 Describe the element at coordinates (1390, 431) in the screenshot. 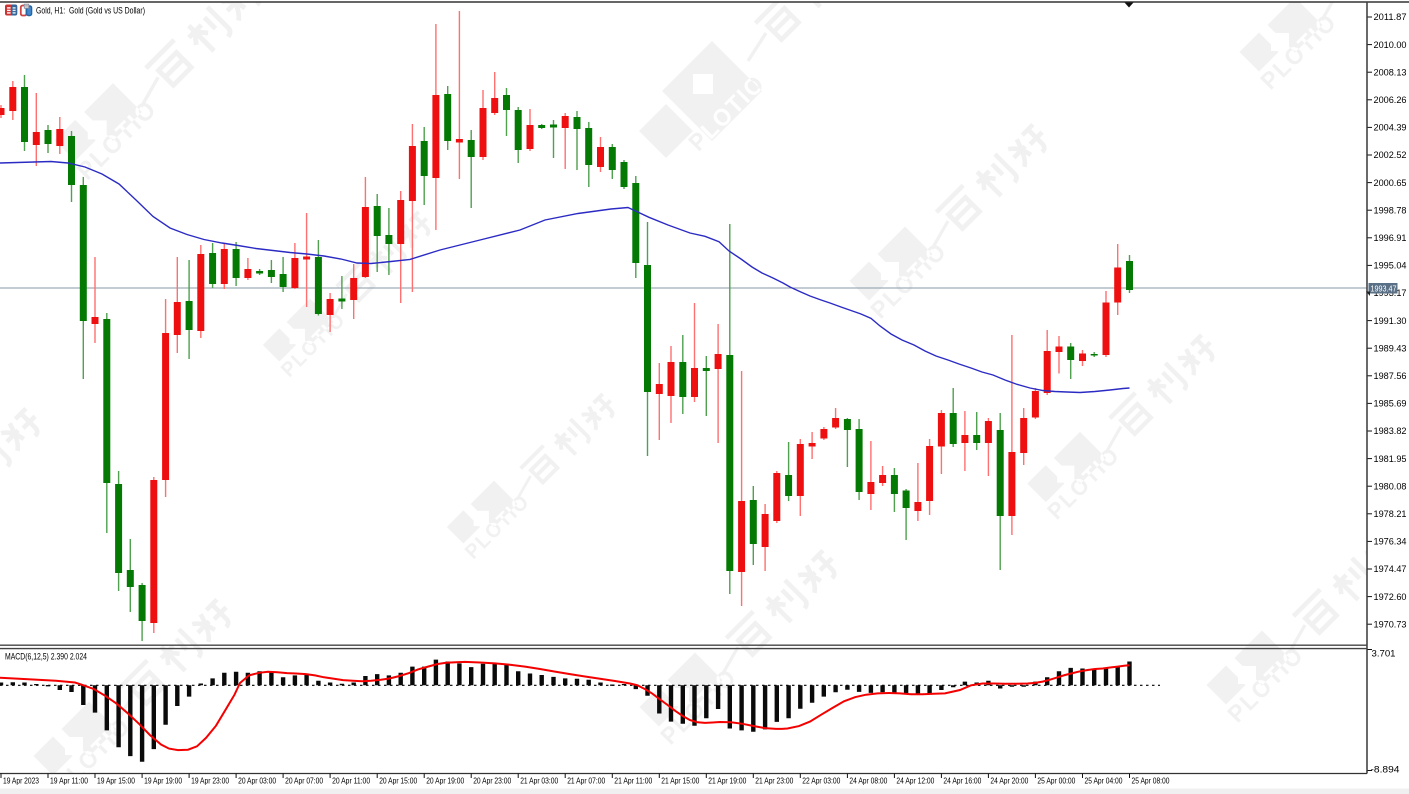

I see `svg-text: 1983.82` at that location.